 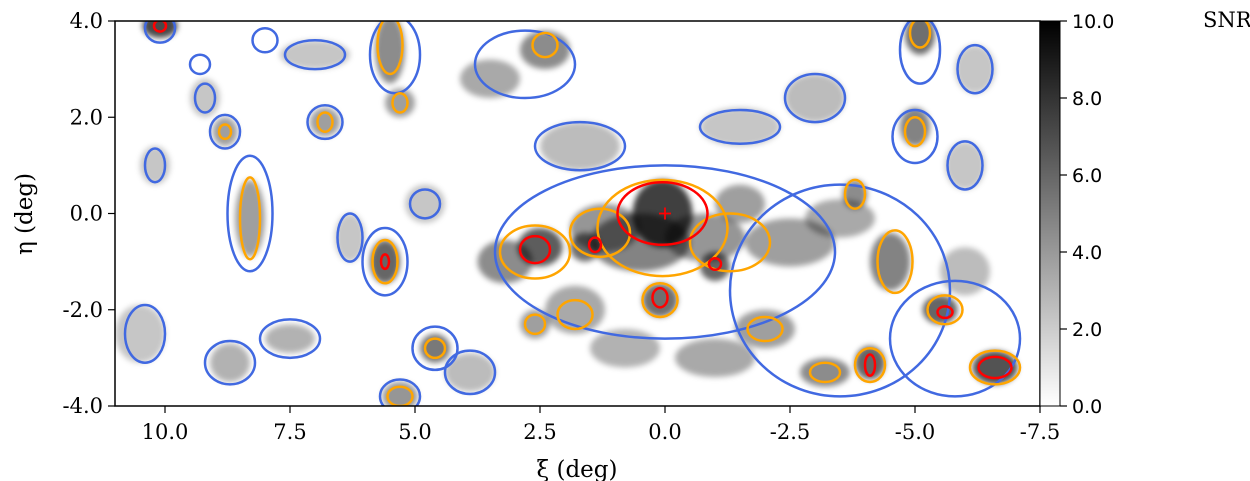 What do you see at coordinates (1087, 253) in the screenshot?
I see `colorbar-tick-label: 4.0` at bounding box center [1087, 253].